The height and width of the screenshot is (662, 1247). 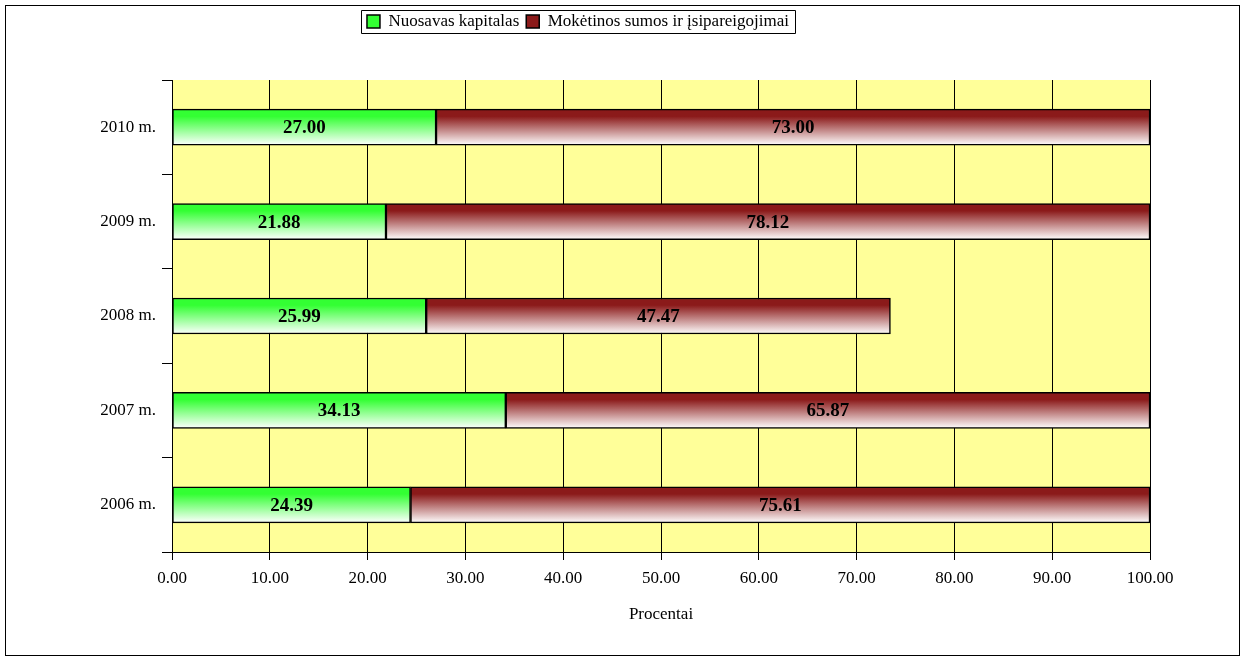 I want to click on x-tick-label: 50.00, so click(x=661, y=577).